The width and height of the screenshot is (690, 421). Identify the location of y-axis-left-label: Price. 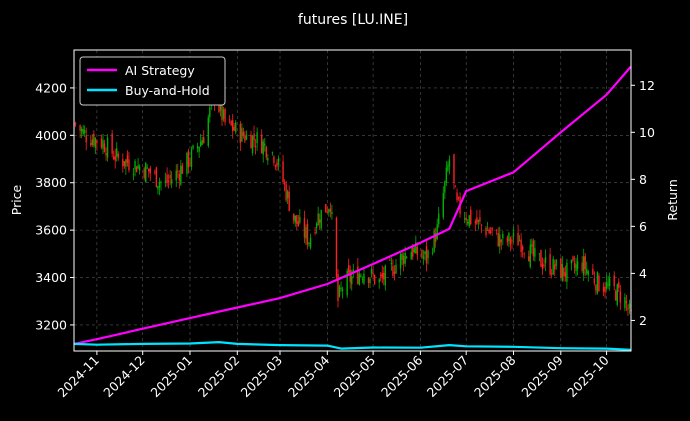
(16, 199).